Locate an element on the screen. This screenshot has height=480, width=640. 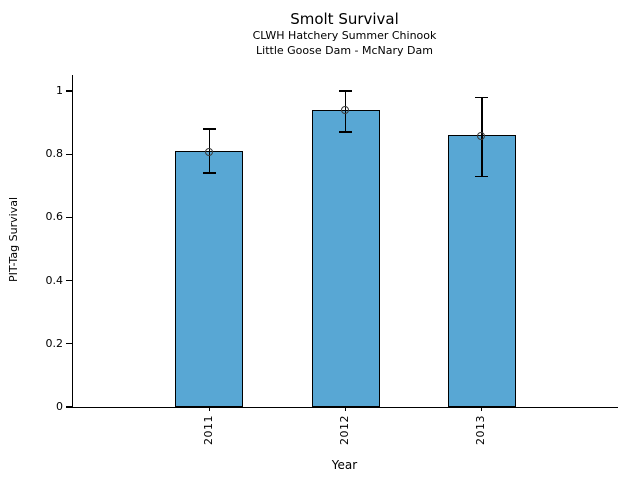
x-tick-label: 2013 is located at coordinates (481, 430).